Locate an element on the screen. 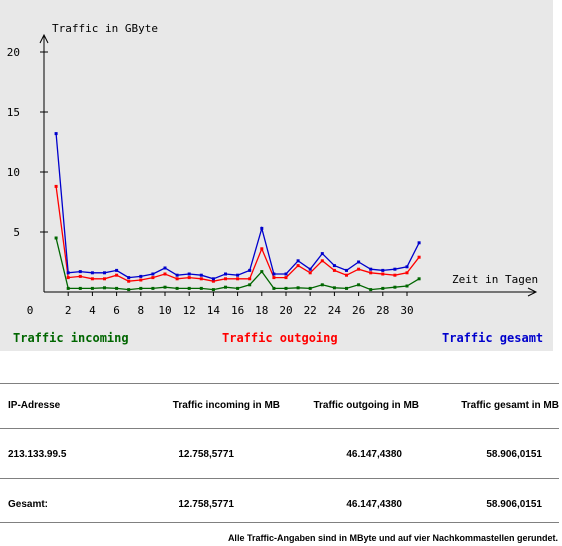 The height and width of the screenshot is (546, 562). x-axis-label: Zeit in Tagen is located at coordinates (495, 279).